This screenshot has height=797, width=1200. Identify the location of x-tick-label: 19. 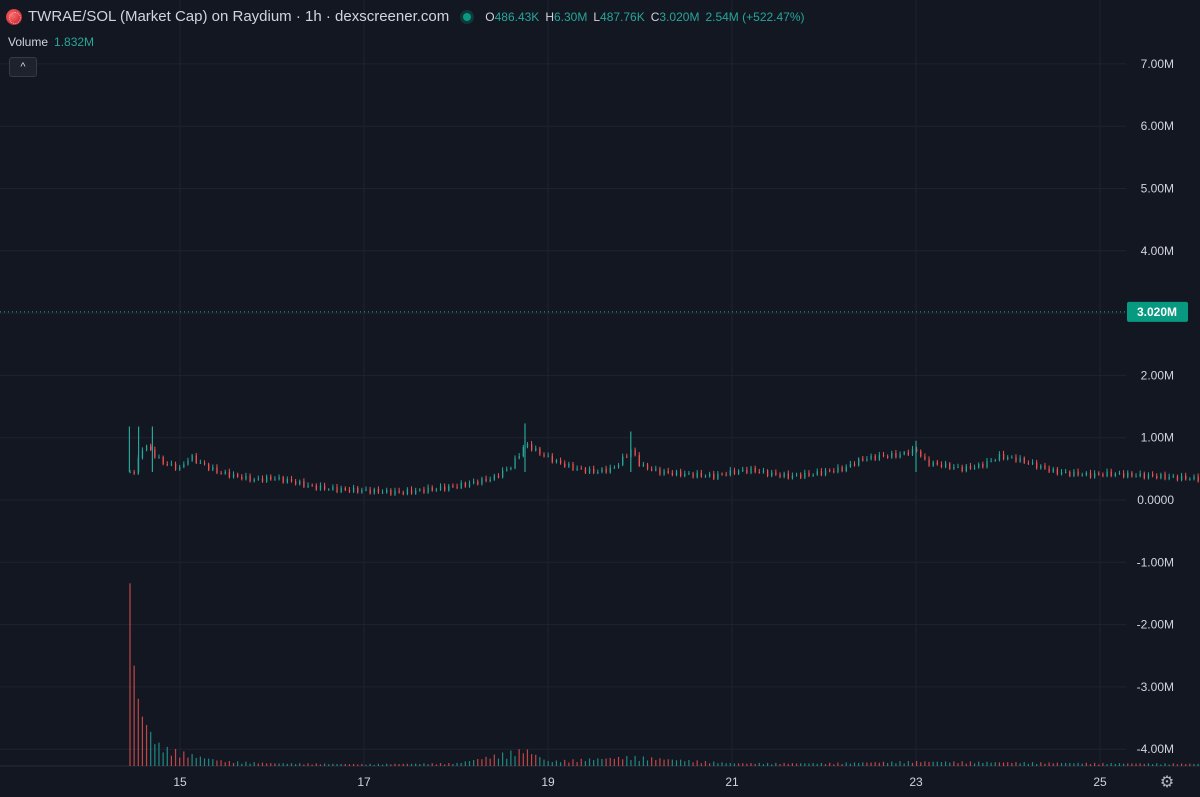
(548, 782).